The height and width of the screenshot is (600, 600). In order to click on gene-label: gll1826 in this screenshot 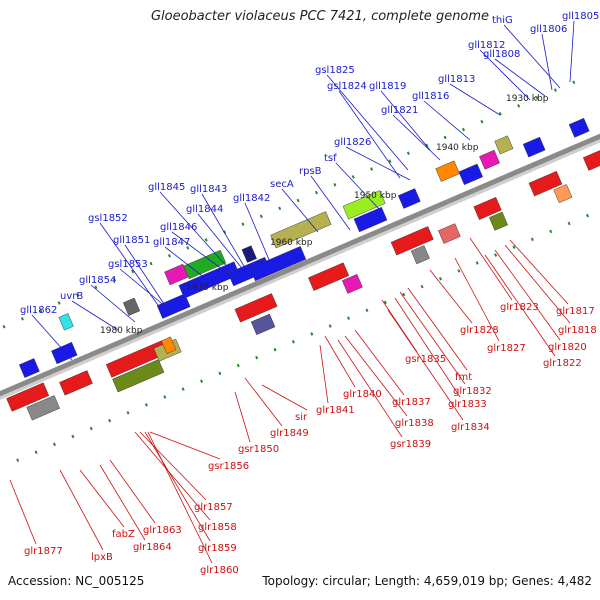, I will do `click(352, 142)`.